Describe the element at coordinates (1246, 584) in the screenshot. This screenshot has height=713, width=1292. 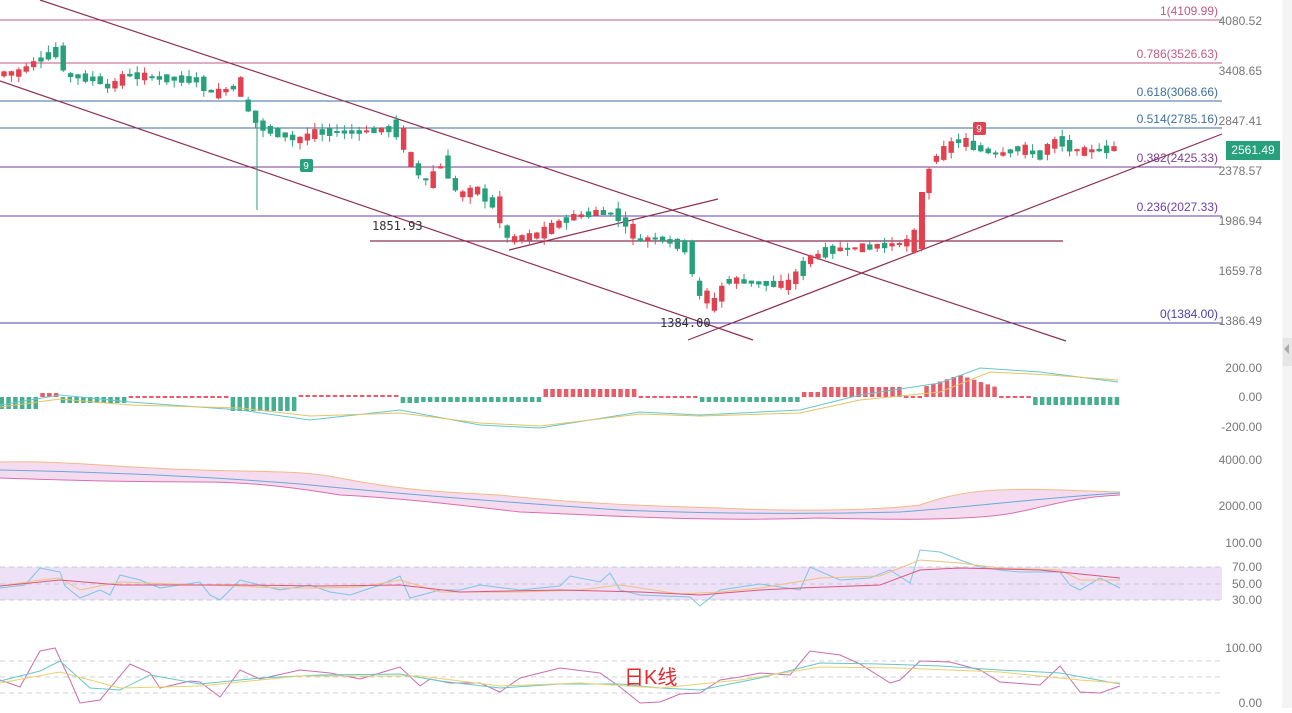
I see `rsi-tick: 50.00` at that location.